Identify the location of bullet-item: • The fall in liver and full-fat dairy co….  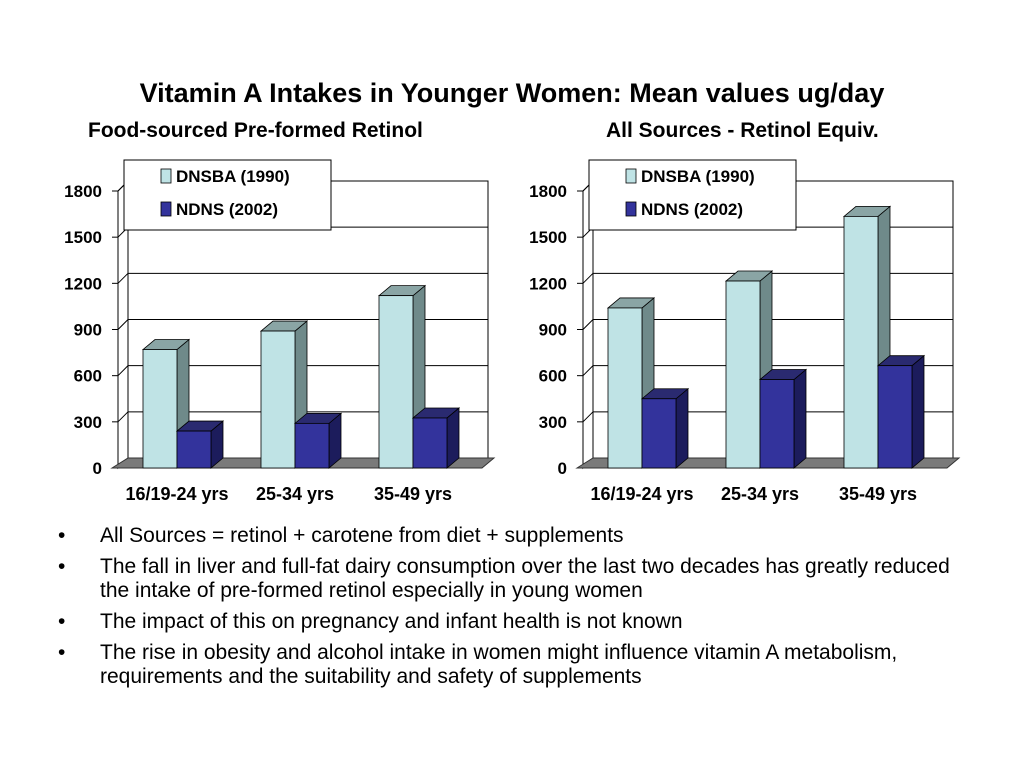
(518, 579).